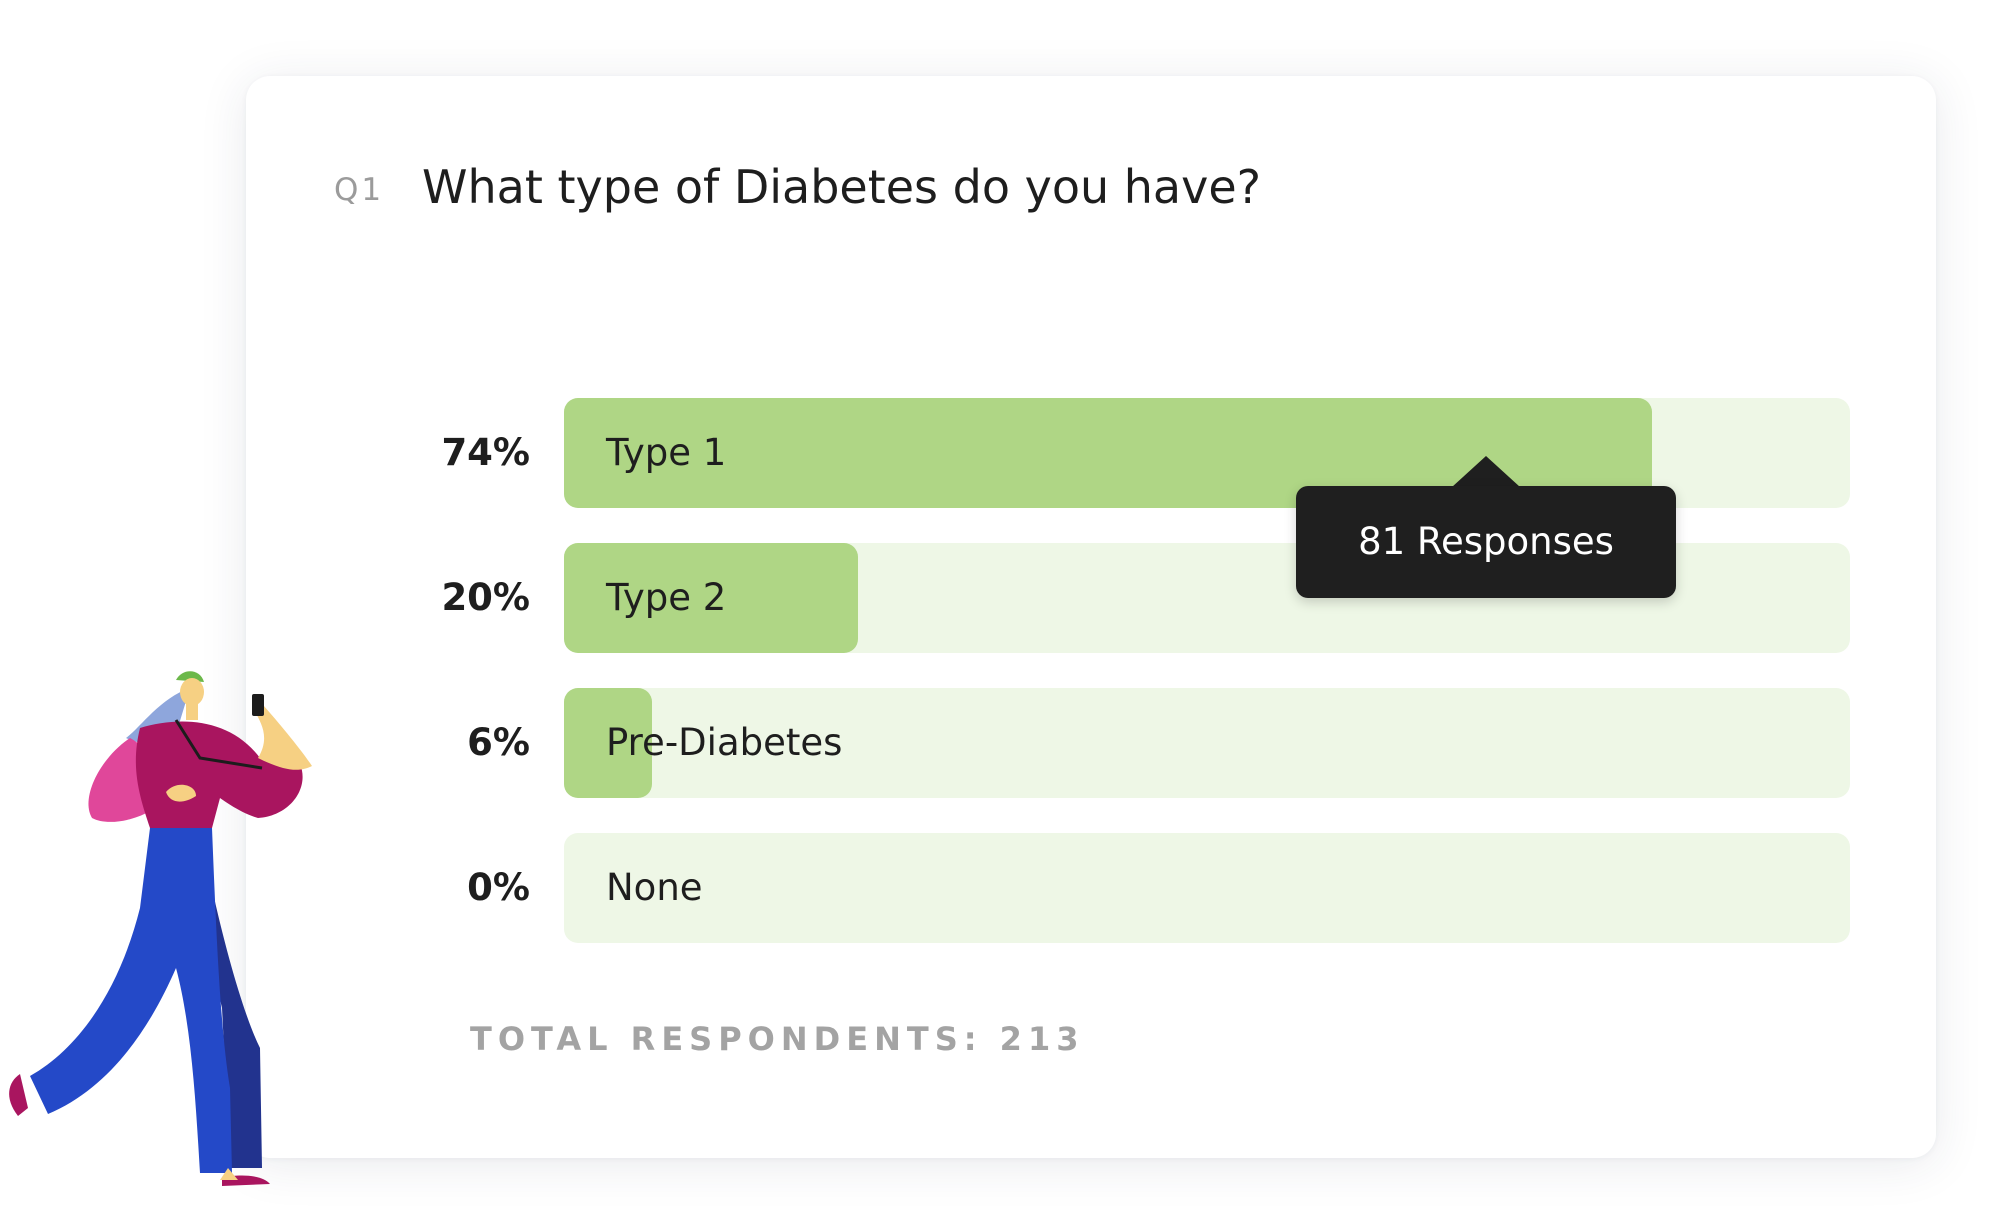 The image size is (2006, 1228). Describe the element at coordinates (485, 597) in the screenshot. I see `percent-label: 20%` at that location.